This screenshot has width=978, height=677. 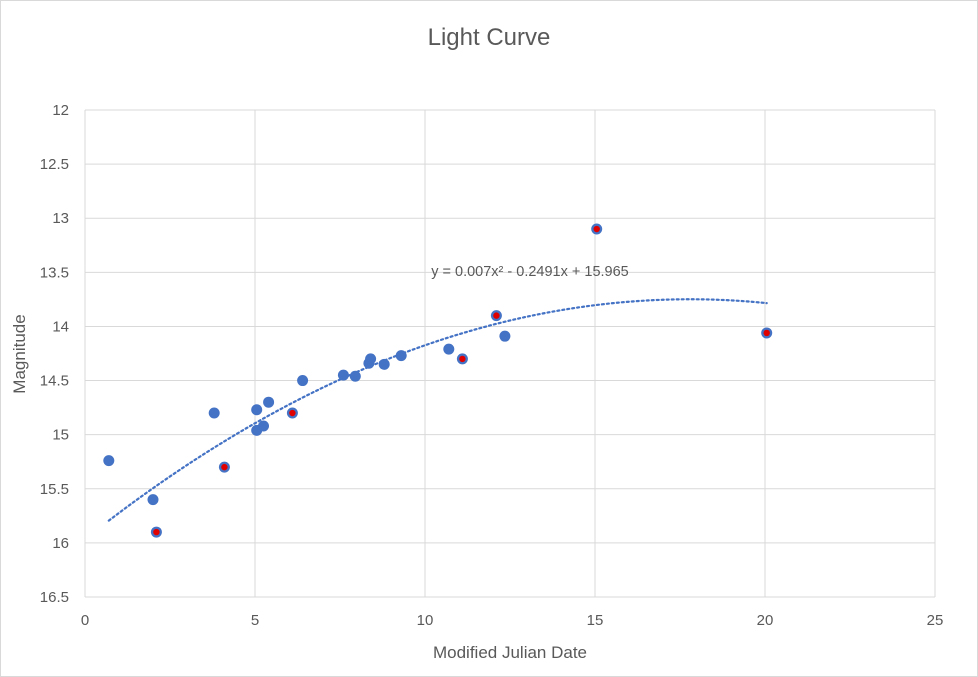 I want to click on y-tick-label: 14, so click(x=60, y=326).